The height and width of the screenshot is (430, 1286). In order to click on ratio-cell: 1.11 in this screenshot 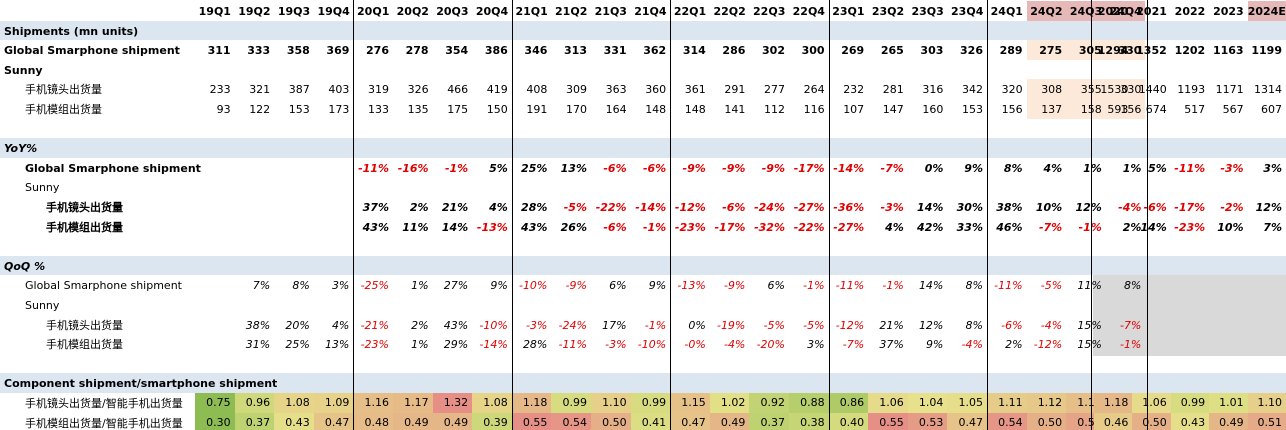, I will do `click(1007, 403)`.